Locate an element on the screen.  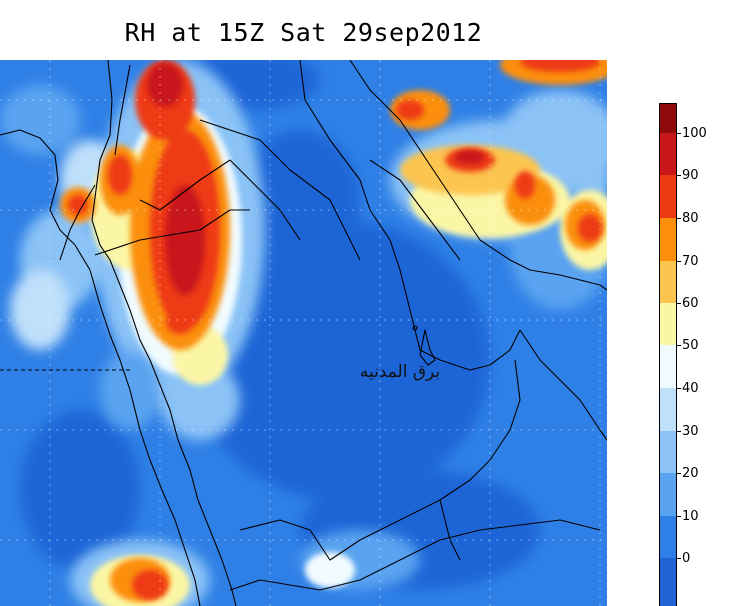
colorbar-label: 0 is located at coordinates (686, 558).